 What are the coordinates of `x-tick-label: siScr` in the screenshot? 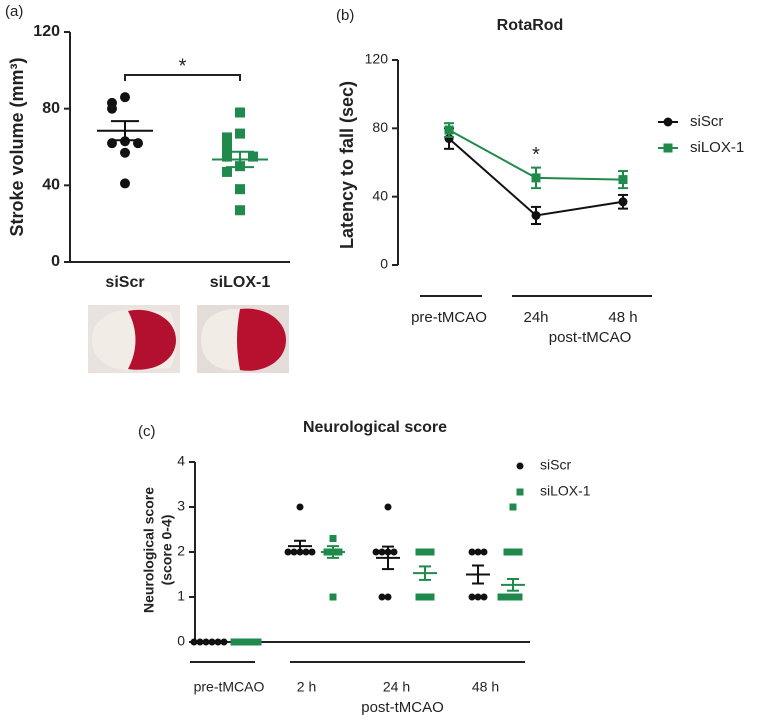 It's located at (124, 282).